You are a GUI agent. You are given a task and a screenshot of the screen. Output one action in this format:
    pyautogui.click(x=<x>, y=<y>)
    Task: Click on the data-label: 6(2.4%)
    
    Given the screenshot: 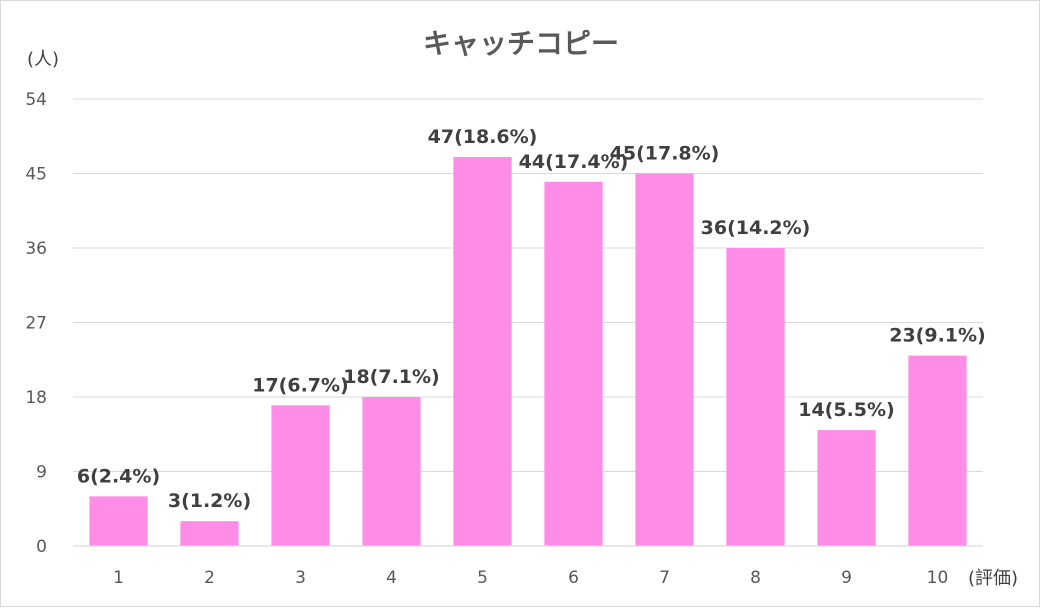 What is the action you would take?
    pyautogui.click(x=118, y=476)
    